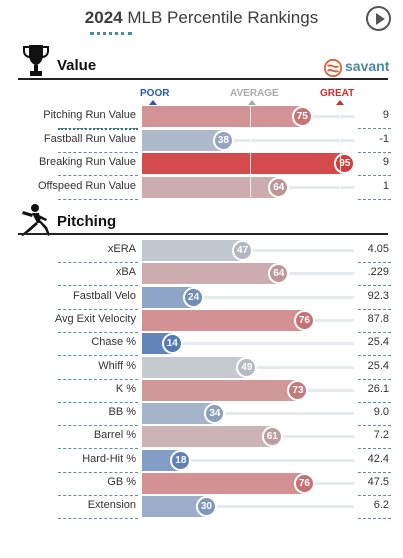 This screenshot has width=403, height=558. I want to click on percentile-circle: 38, so click(223, 140).